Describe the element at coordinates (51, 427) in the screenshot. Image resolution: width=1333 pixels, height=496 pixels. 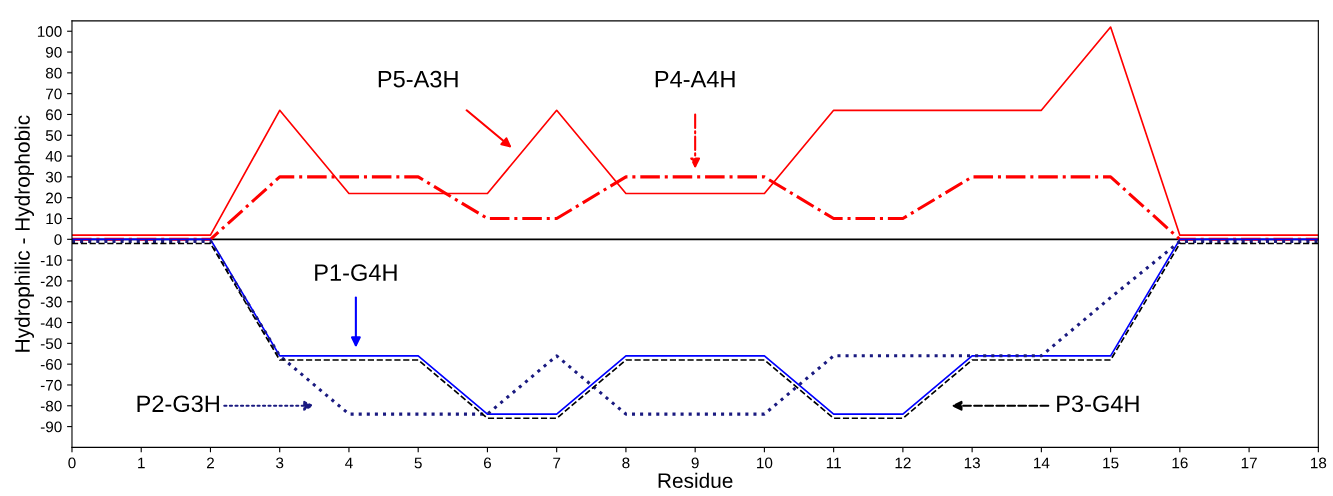
I see `y-tick-label: -90` at that location.